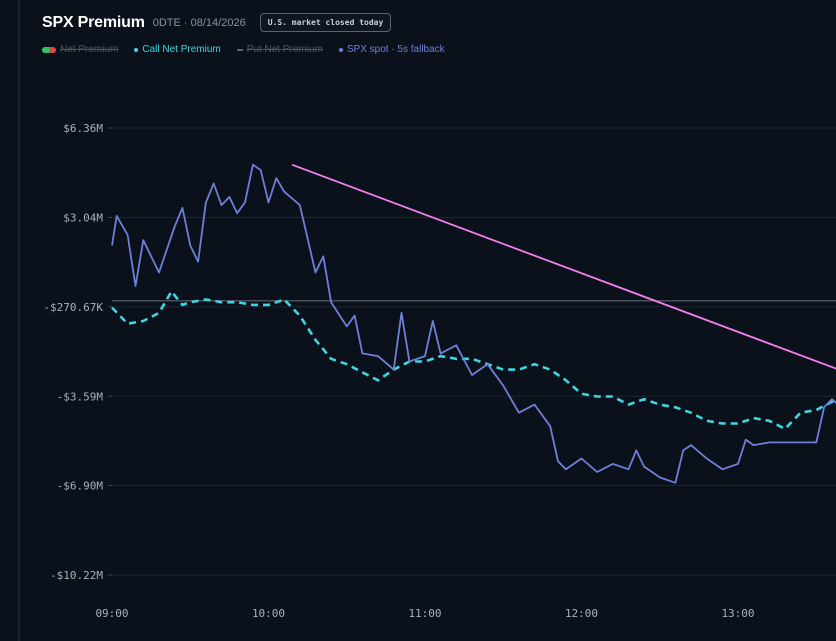 The height and width of the screenshot is (641, 836). I want to click on y-tick-label: $3.04M, so click(83, 218).